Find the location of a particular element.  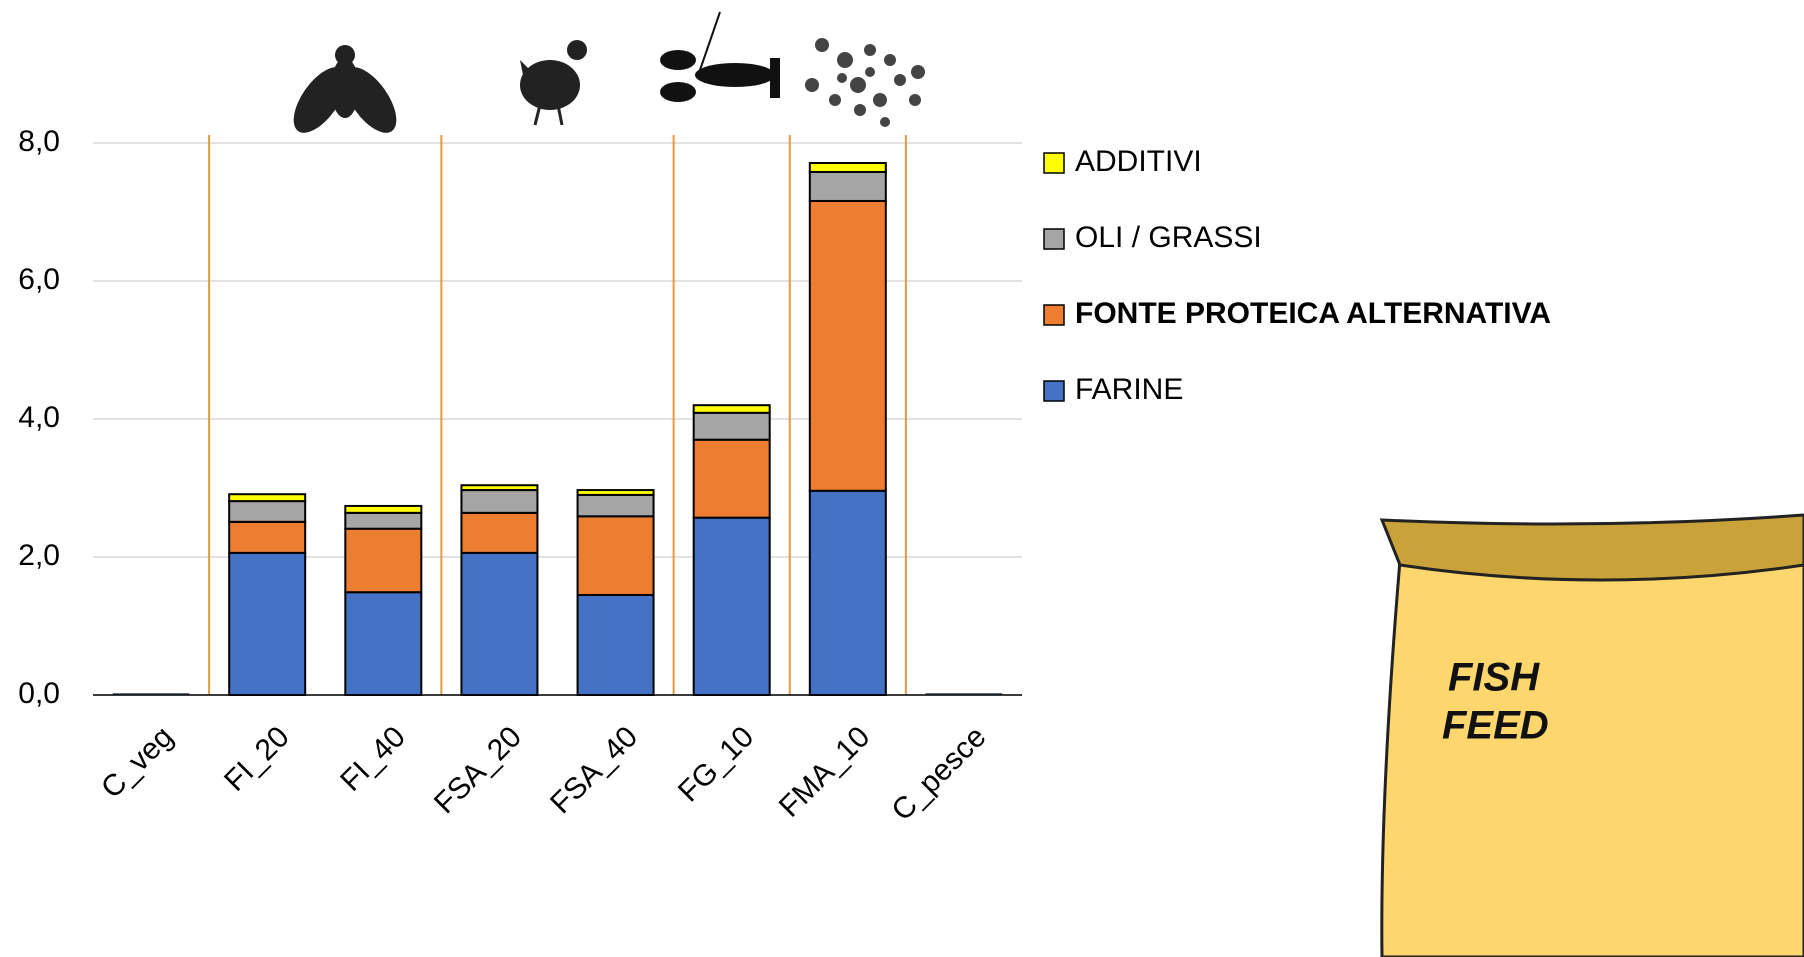

y-tick-label: 4,0 is located at coordinates (39, 417).